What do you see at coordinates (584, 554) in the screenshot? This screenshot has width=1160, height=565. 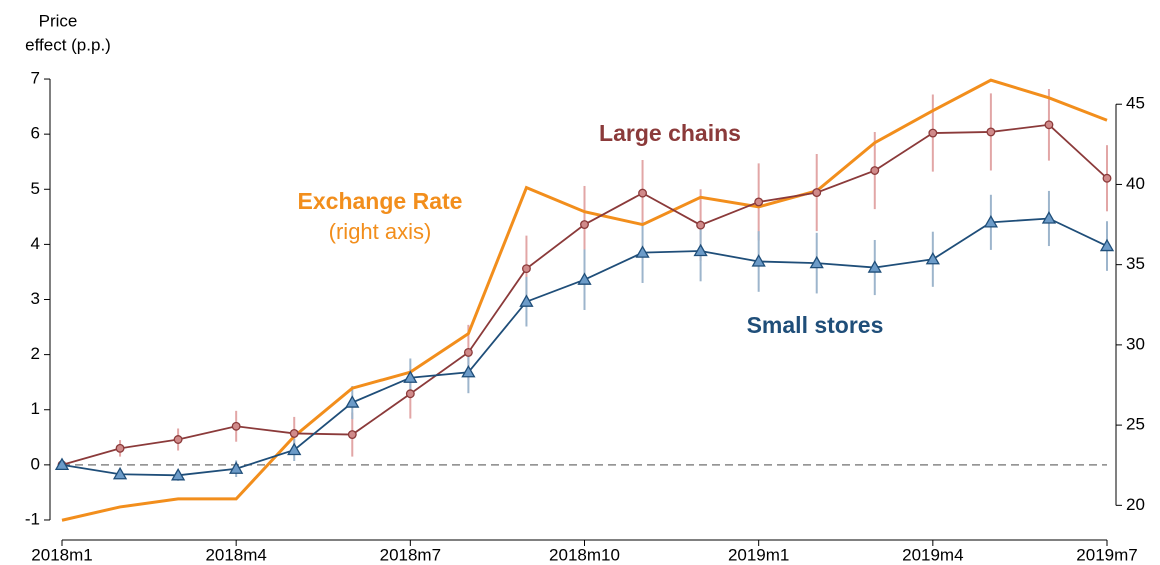 I see `x-tick-label: 2018m10` at bounding box center [584, 554].